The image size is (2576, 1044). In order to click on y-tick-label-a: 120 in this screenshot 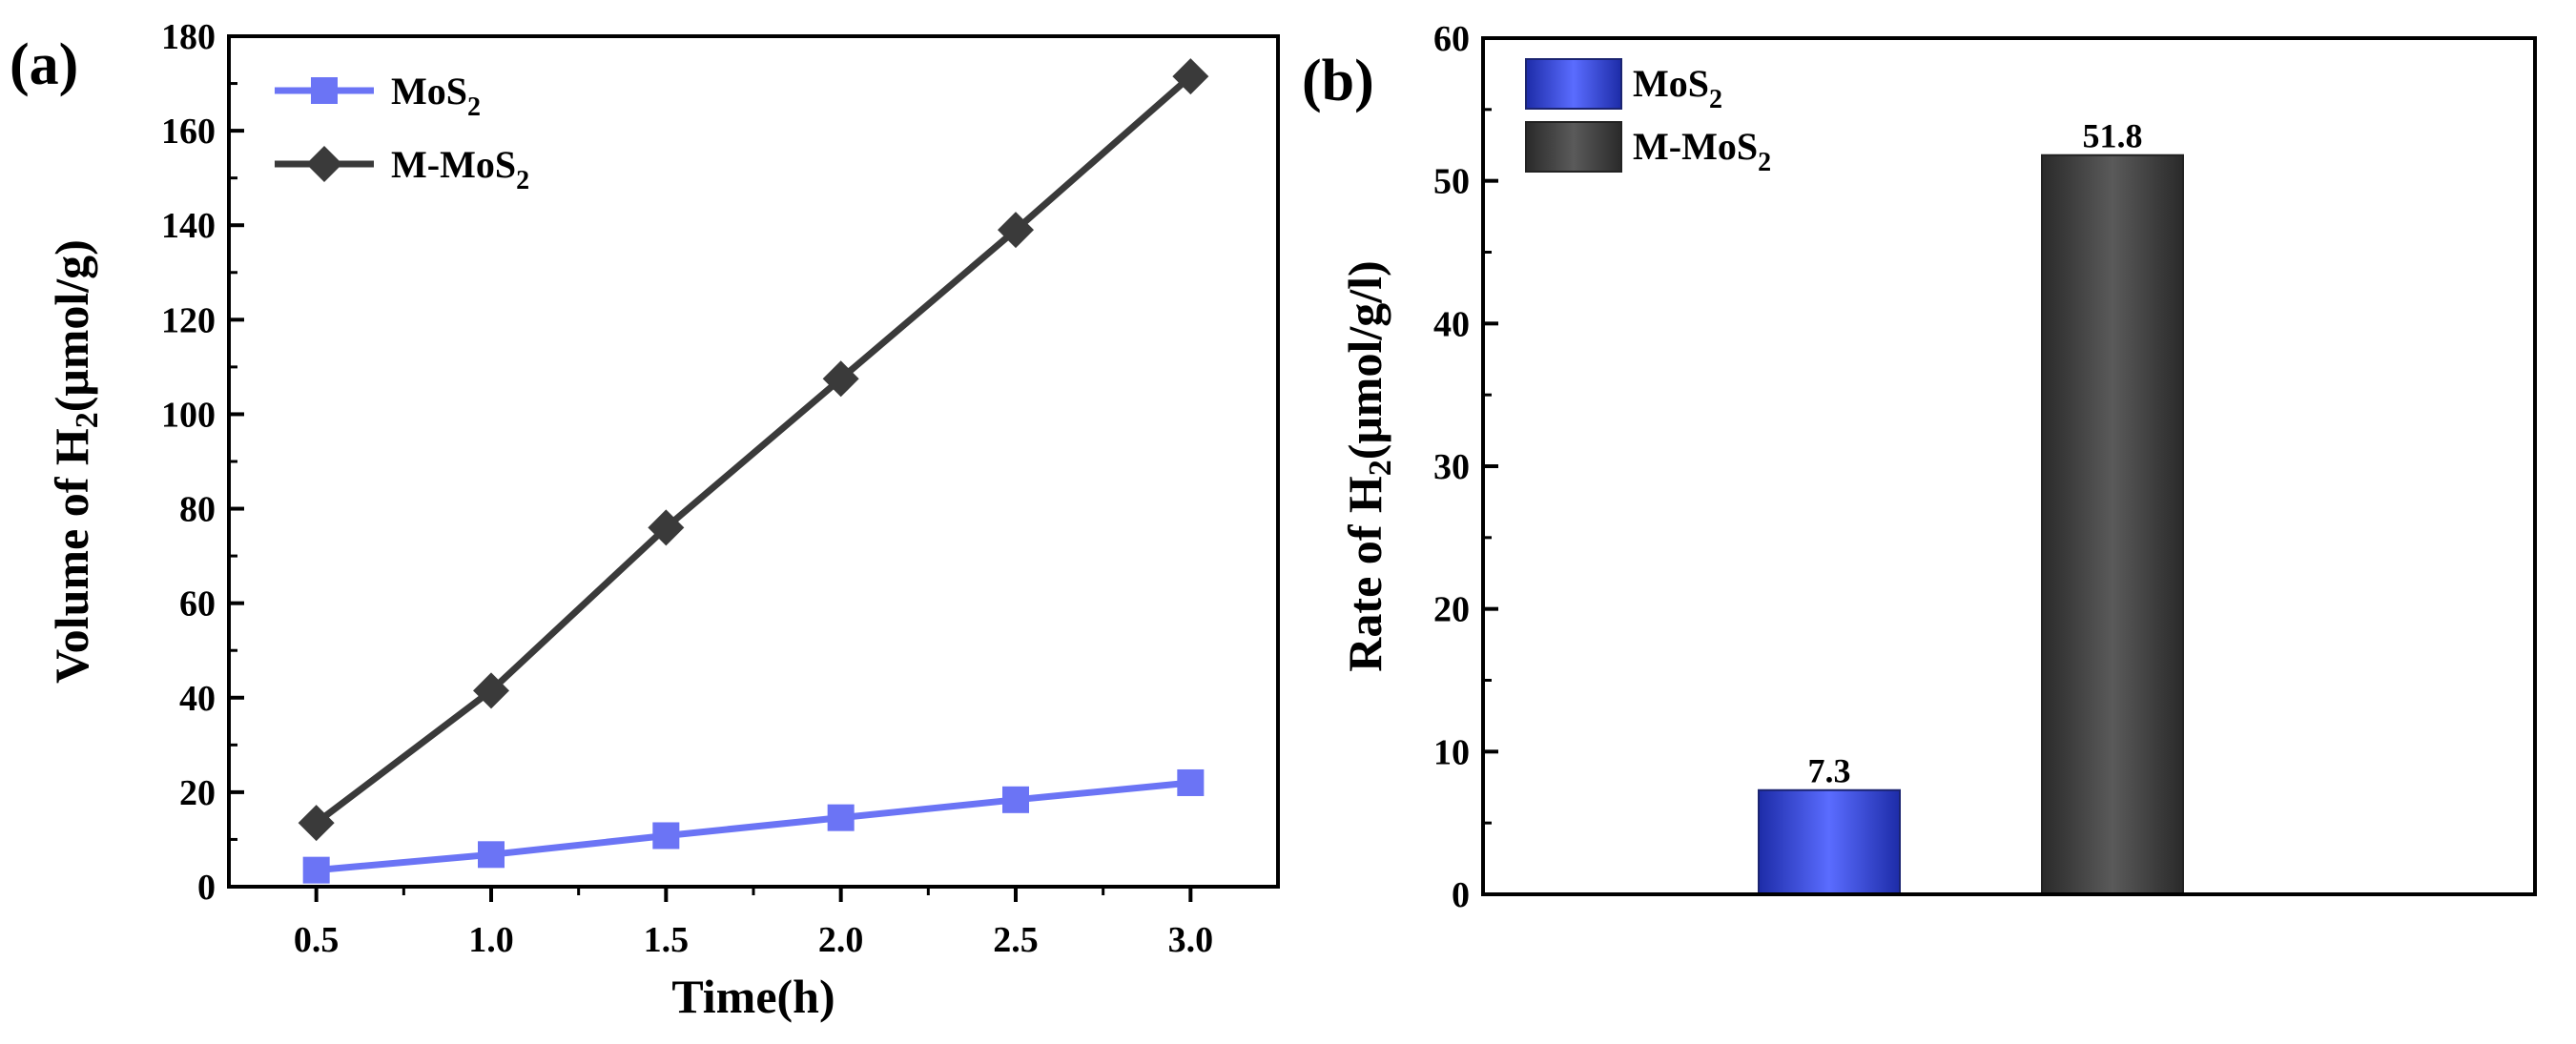, I will do `click(188, 320)`.